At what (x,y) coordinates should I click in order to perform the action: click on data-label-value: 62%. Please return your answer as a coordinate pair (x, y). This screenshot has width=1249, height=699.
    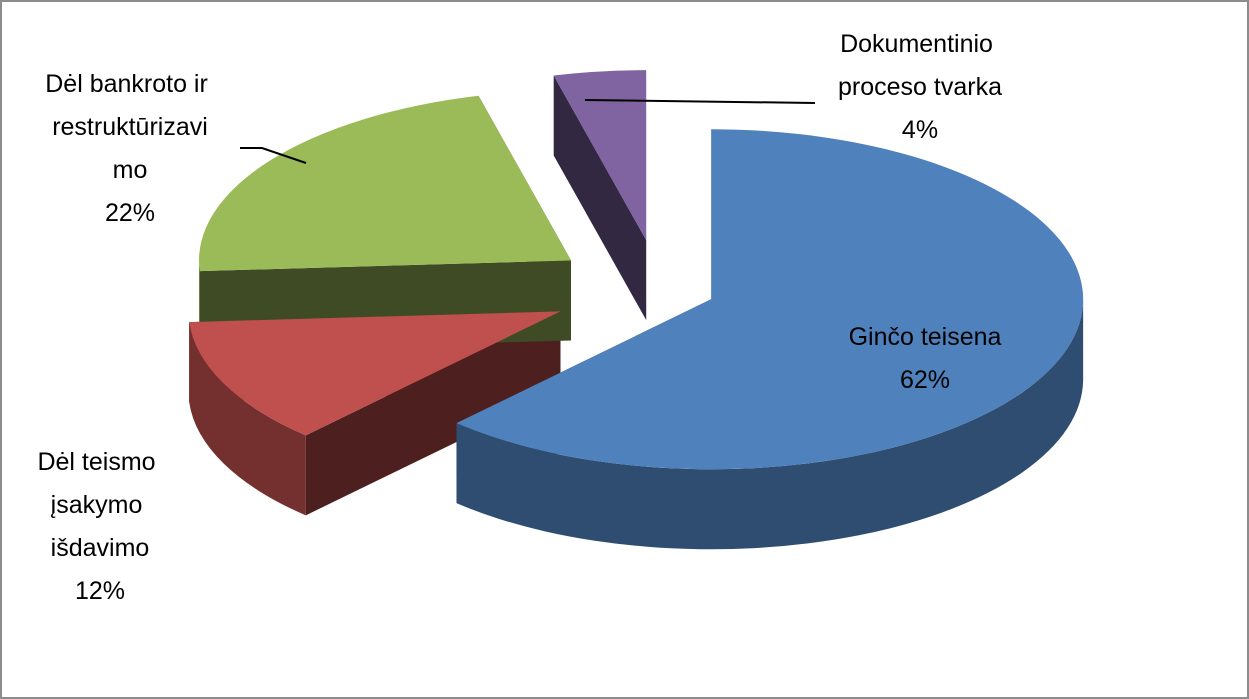
    Looking at the image, I should click on (925, 380).